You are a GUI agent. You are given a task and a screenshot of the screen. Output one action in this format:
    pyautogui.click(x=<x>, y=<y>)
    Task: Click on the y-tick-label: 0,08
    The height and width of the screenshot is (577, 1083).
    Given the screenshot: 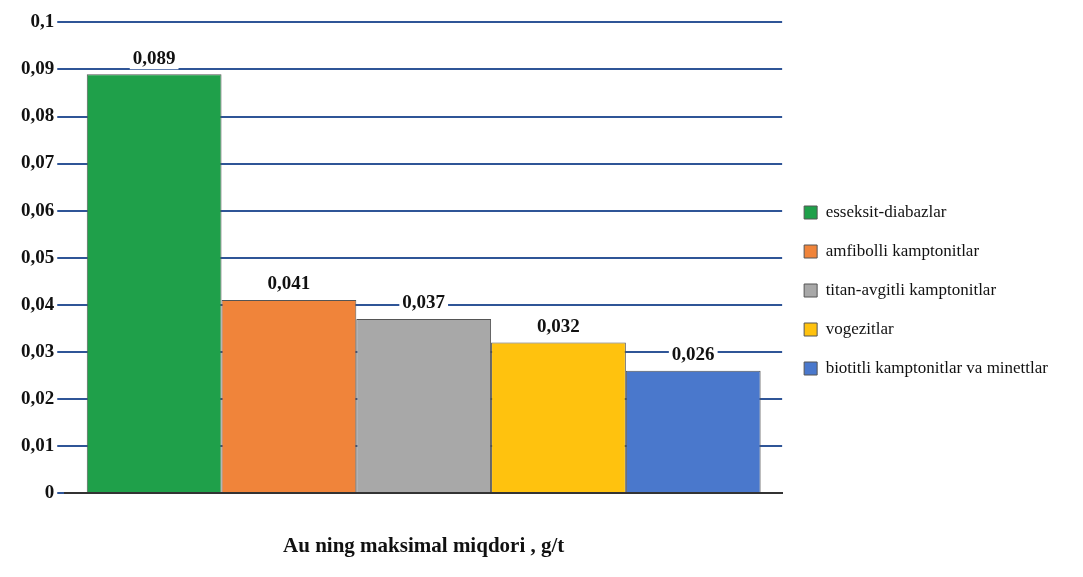 What is the action you would take?
    pyautogui.click(x=38, y=115)
    